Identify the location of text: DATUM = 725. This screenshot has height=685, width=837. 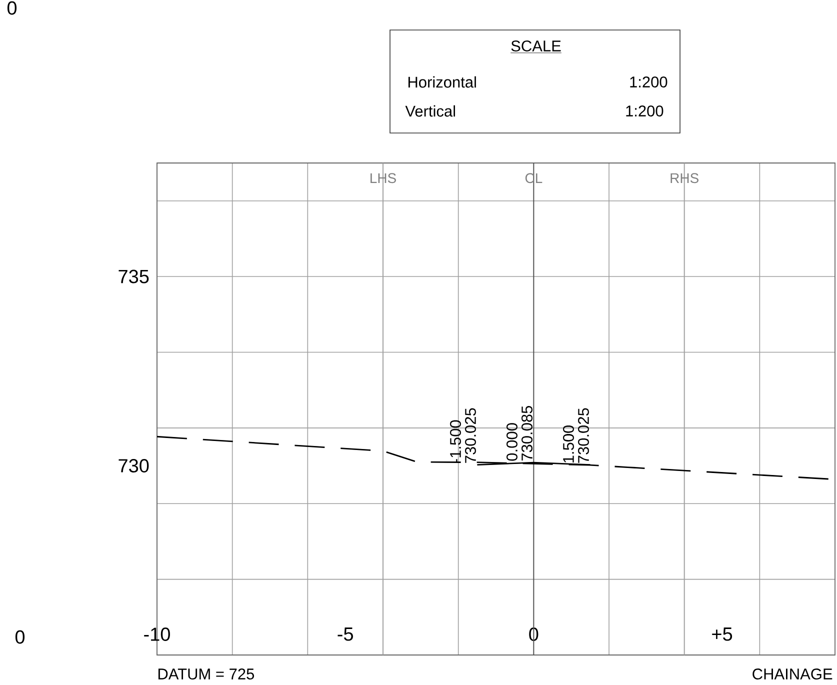
(206, 674).